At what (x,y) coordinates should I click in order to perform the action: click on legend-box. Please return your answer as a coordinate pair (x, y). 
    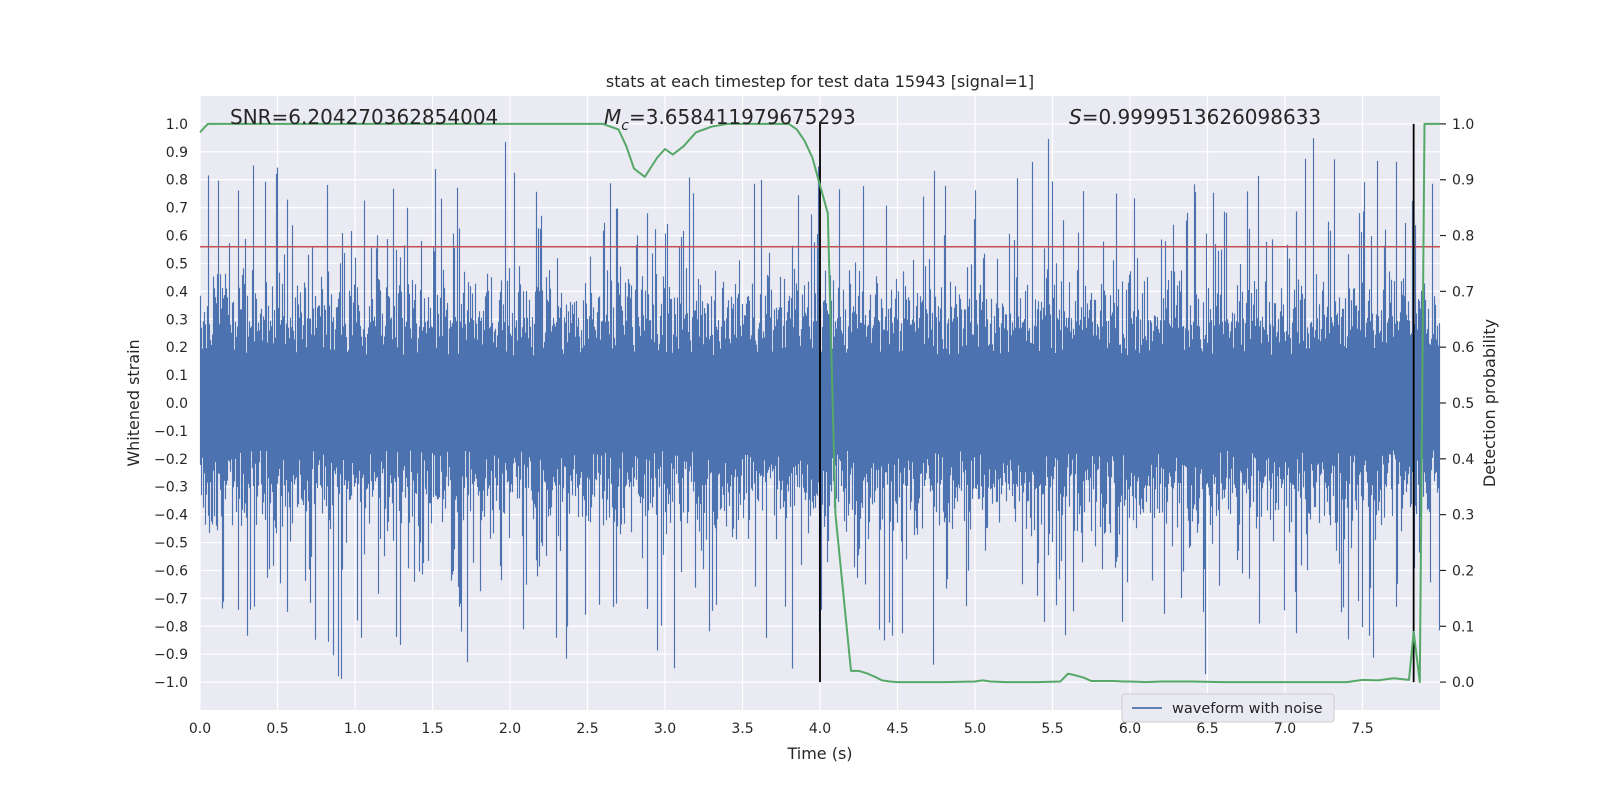
    Looking at the image, I should click on (1228, 708).